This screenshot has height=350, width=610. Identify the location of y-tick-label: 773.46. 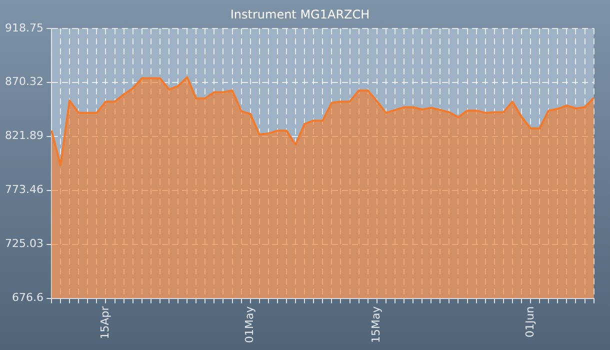
(24, 189).